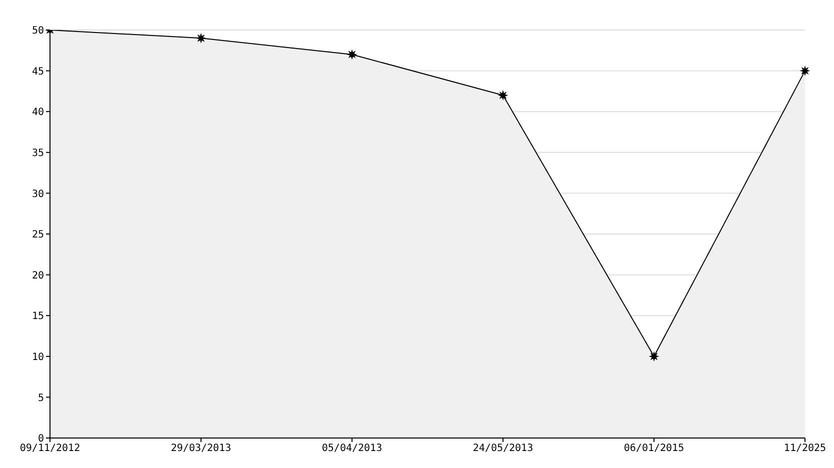 The width and height of the screenshot is (834, 468). I want to click on y-tick-label: 35, so click(38, 153).